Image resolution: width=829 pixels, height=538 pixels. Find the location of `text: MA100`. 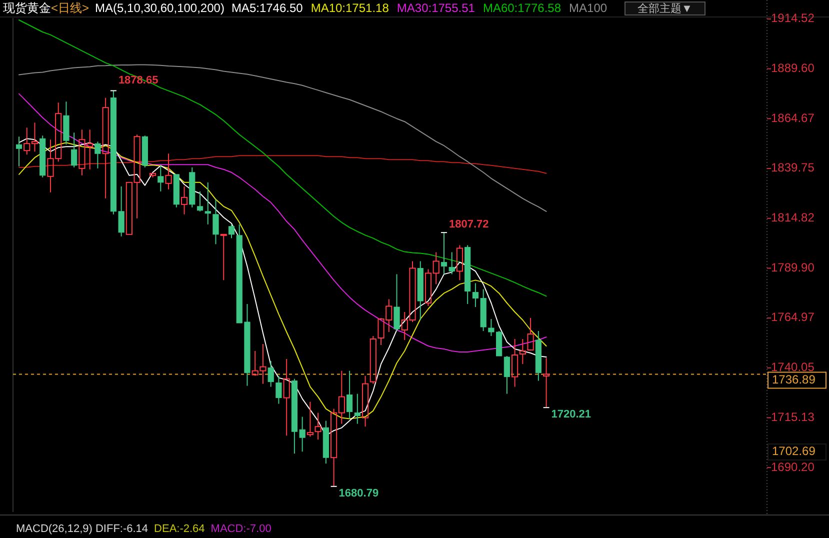

text: MA100 is located at coordinates (588, 8).